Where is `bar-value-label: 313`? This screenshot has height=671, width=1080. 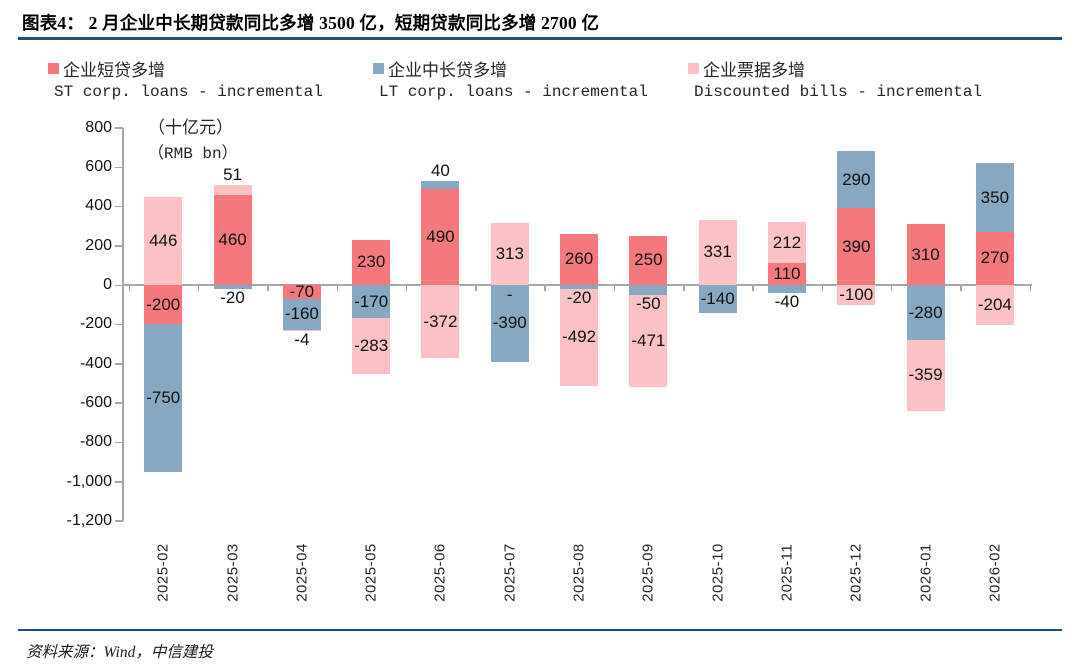
bar-value-label: 313 is located at coordinates (509, 254).